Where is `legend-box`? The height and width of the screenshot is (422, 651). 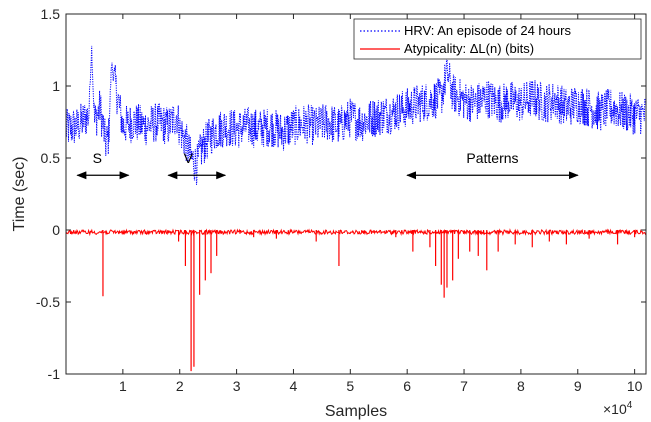 legend-box is located at coordinates (497, 39).